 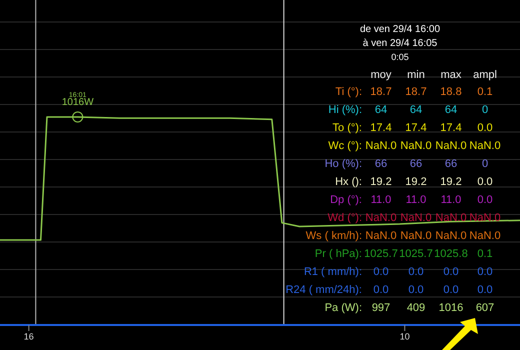 What do you see at coordinates (405, 336) in the screenshot?
I see `x-tick-label: 10` at bounding box center [405, 336].